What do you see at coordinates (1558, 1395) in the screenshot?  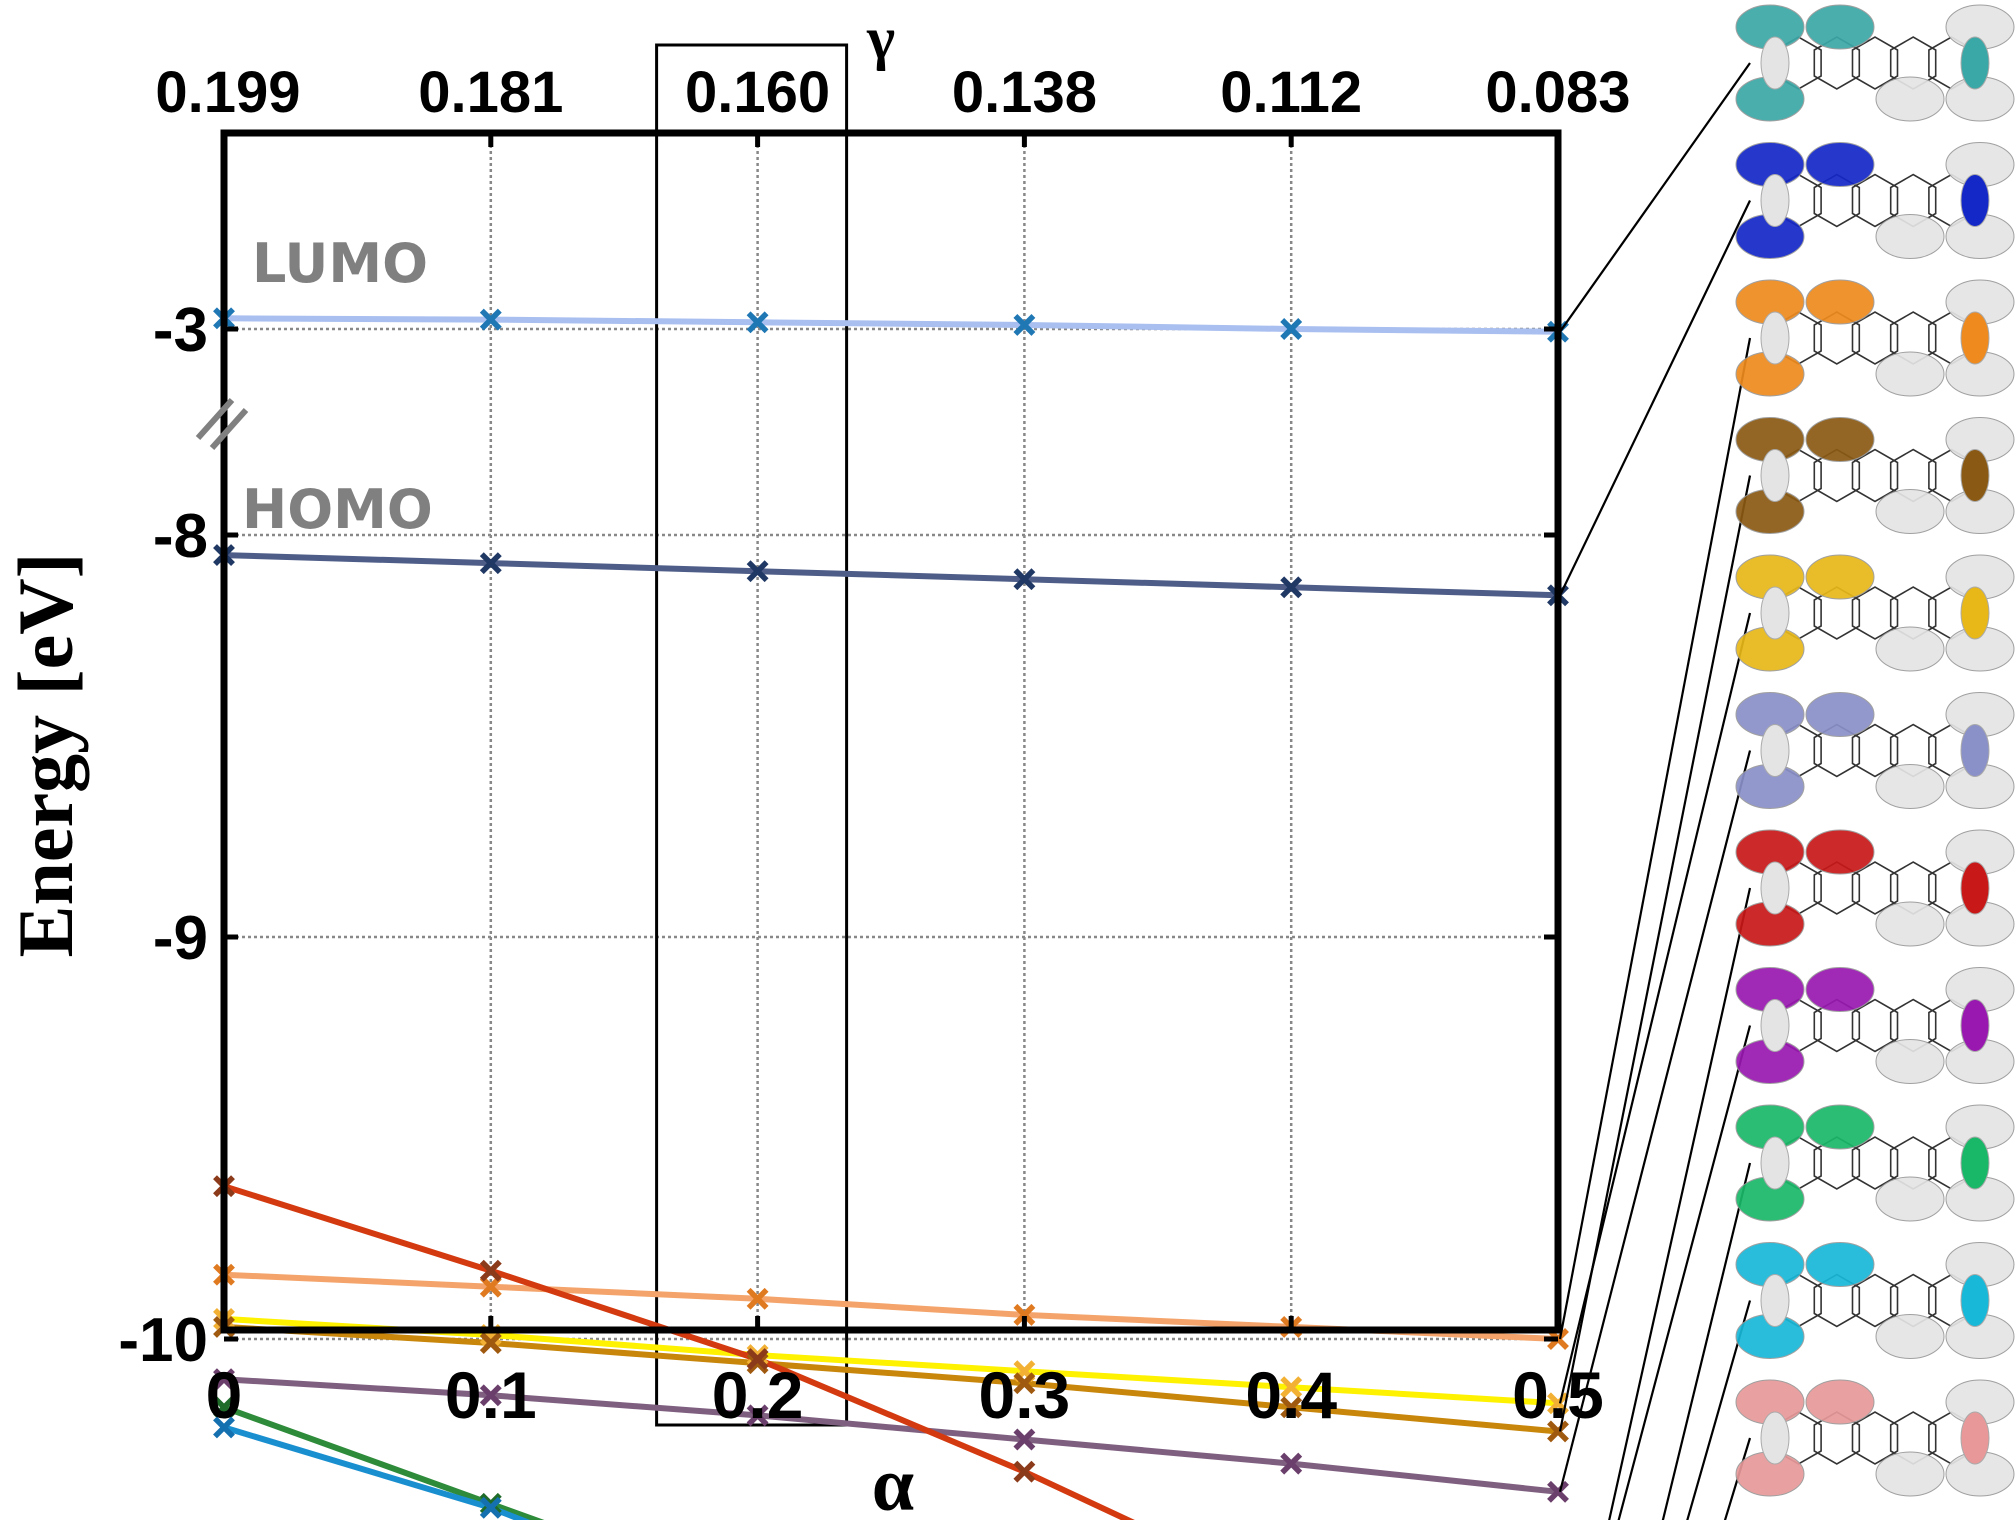 I see `x-tick-label: 0.5` at bounding box center [1558, 1395].